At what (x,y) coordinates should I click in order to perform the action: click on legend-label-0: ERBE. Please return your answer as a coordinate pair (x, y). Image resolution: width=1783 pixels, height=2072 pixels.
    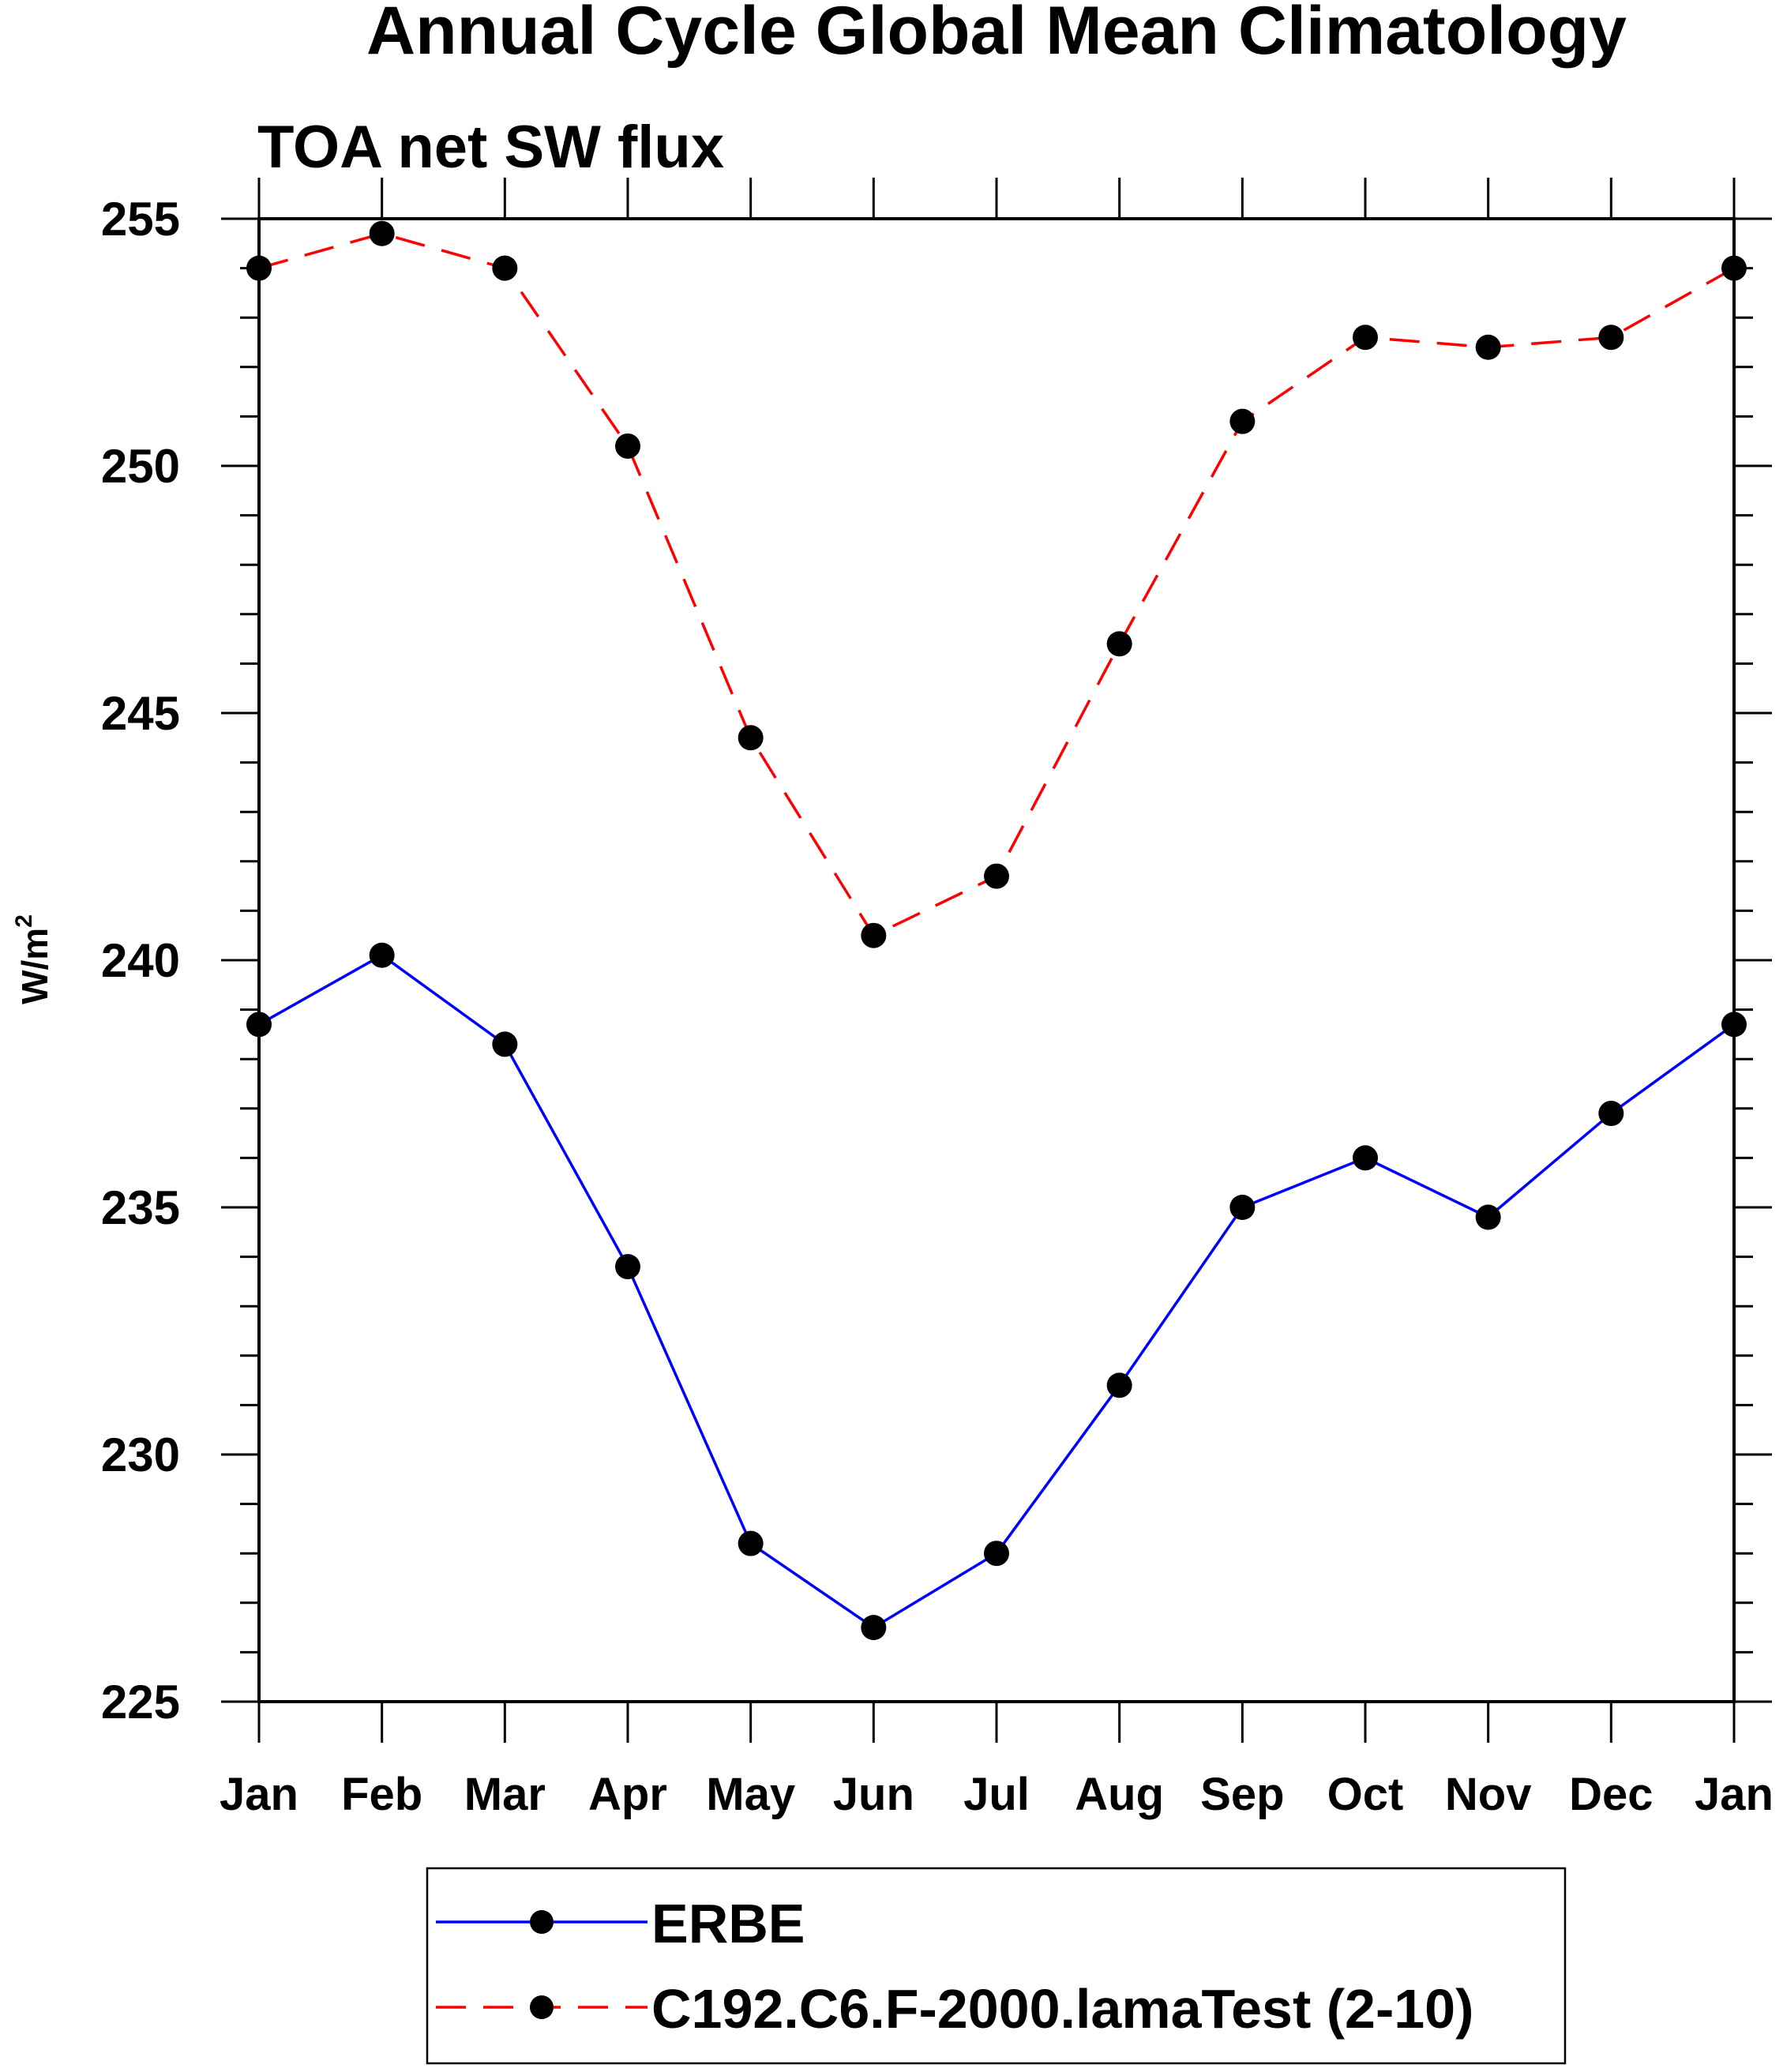
    Looking at the image, I should click on (728, 1923).